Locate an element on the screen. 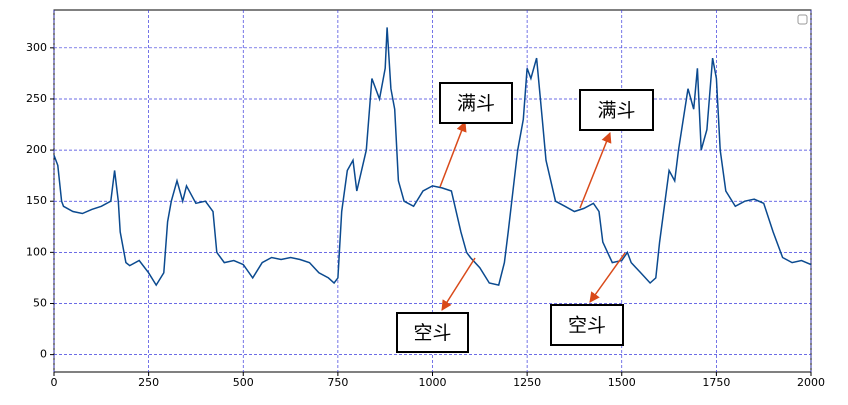  x-tick-label: 750 is located at coordinates (337, 382).